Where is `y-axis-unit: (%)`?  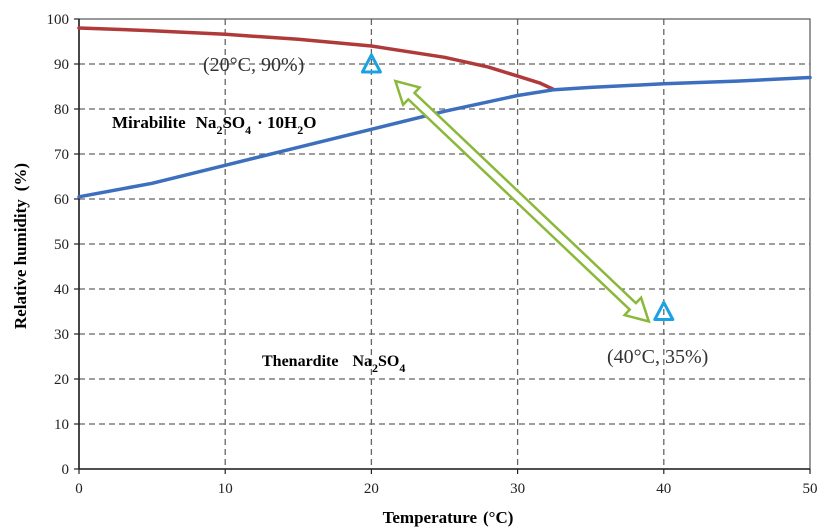
y-axis-unit: (%) is located at coordinates (20, 177).